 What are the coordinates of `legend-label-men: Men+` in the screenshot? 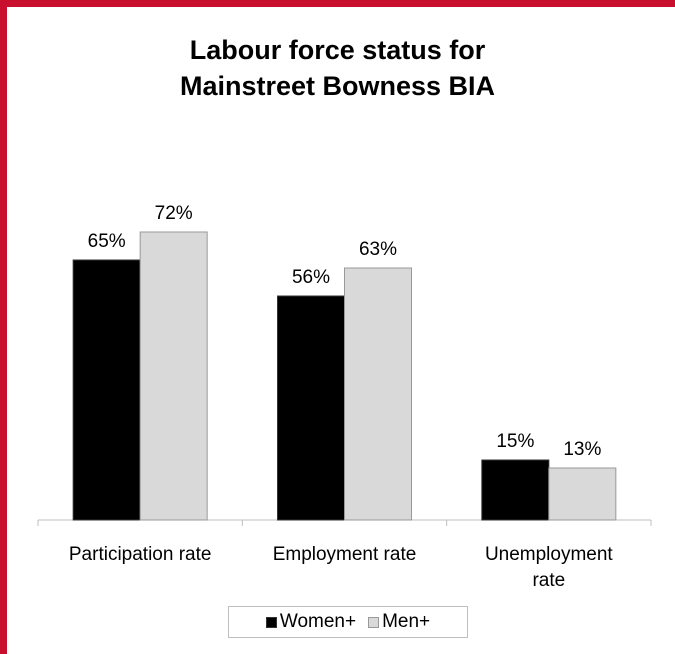 It's located at (406, 621).